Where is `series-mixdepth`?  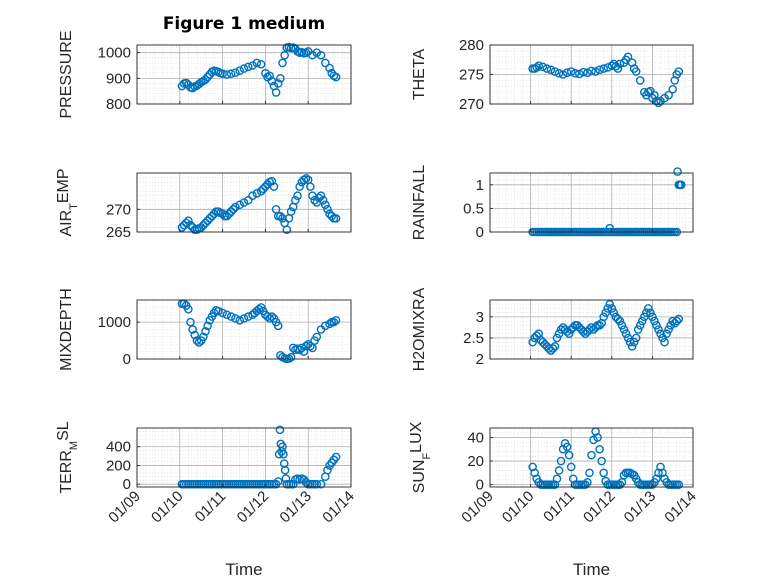
series-mixdepth is located at coordinates (259, 331).